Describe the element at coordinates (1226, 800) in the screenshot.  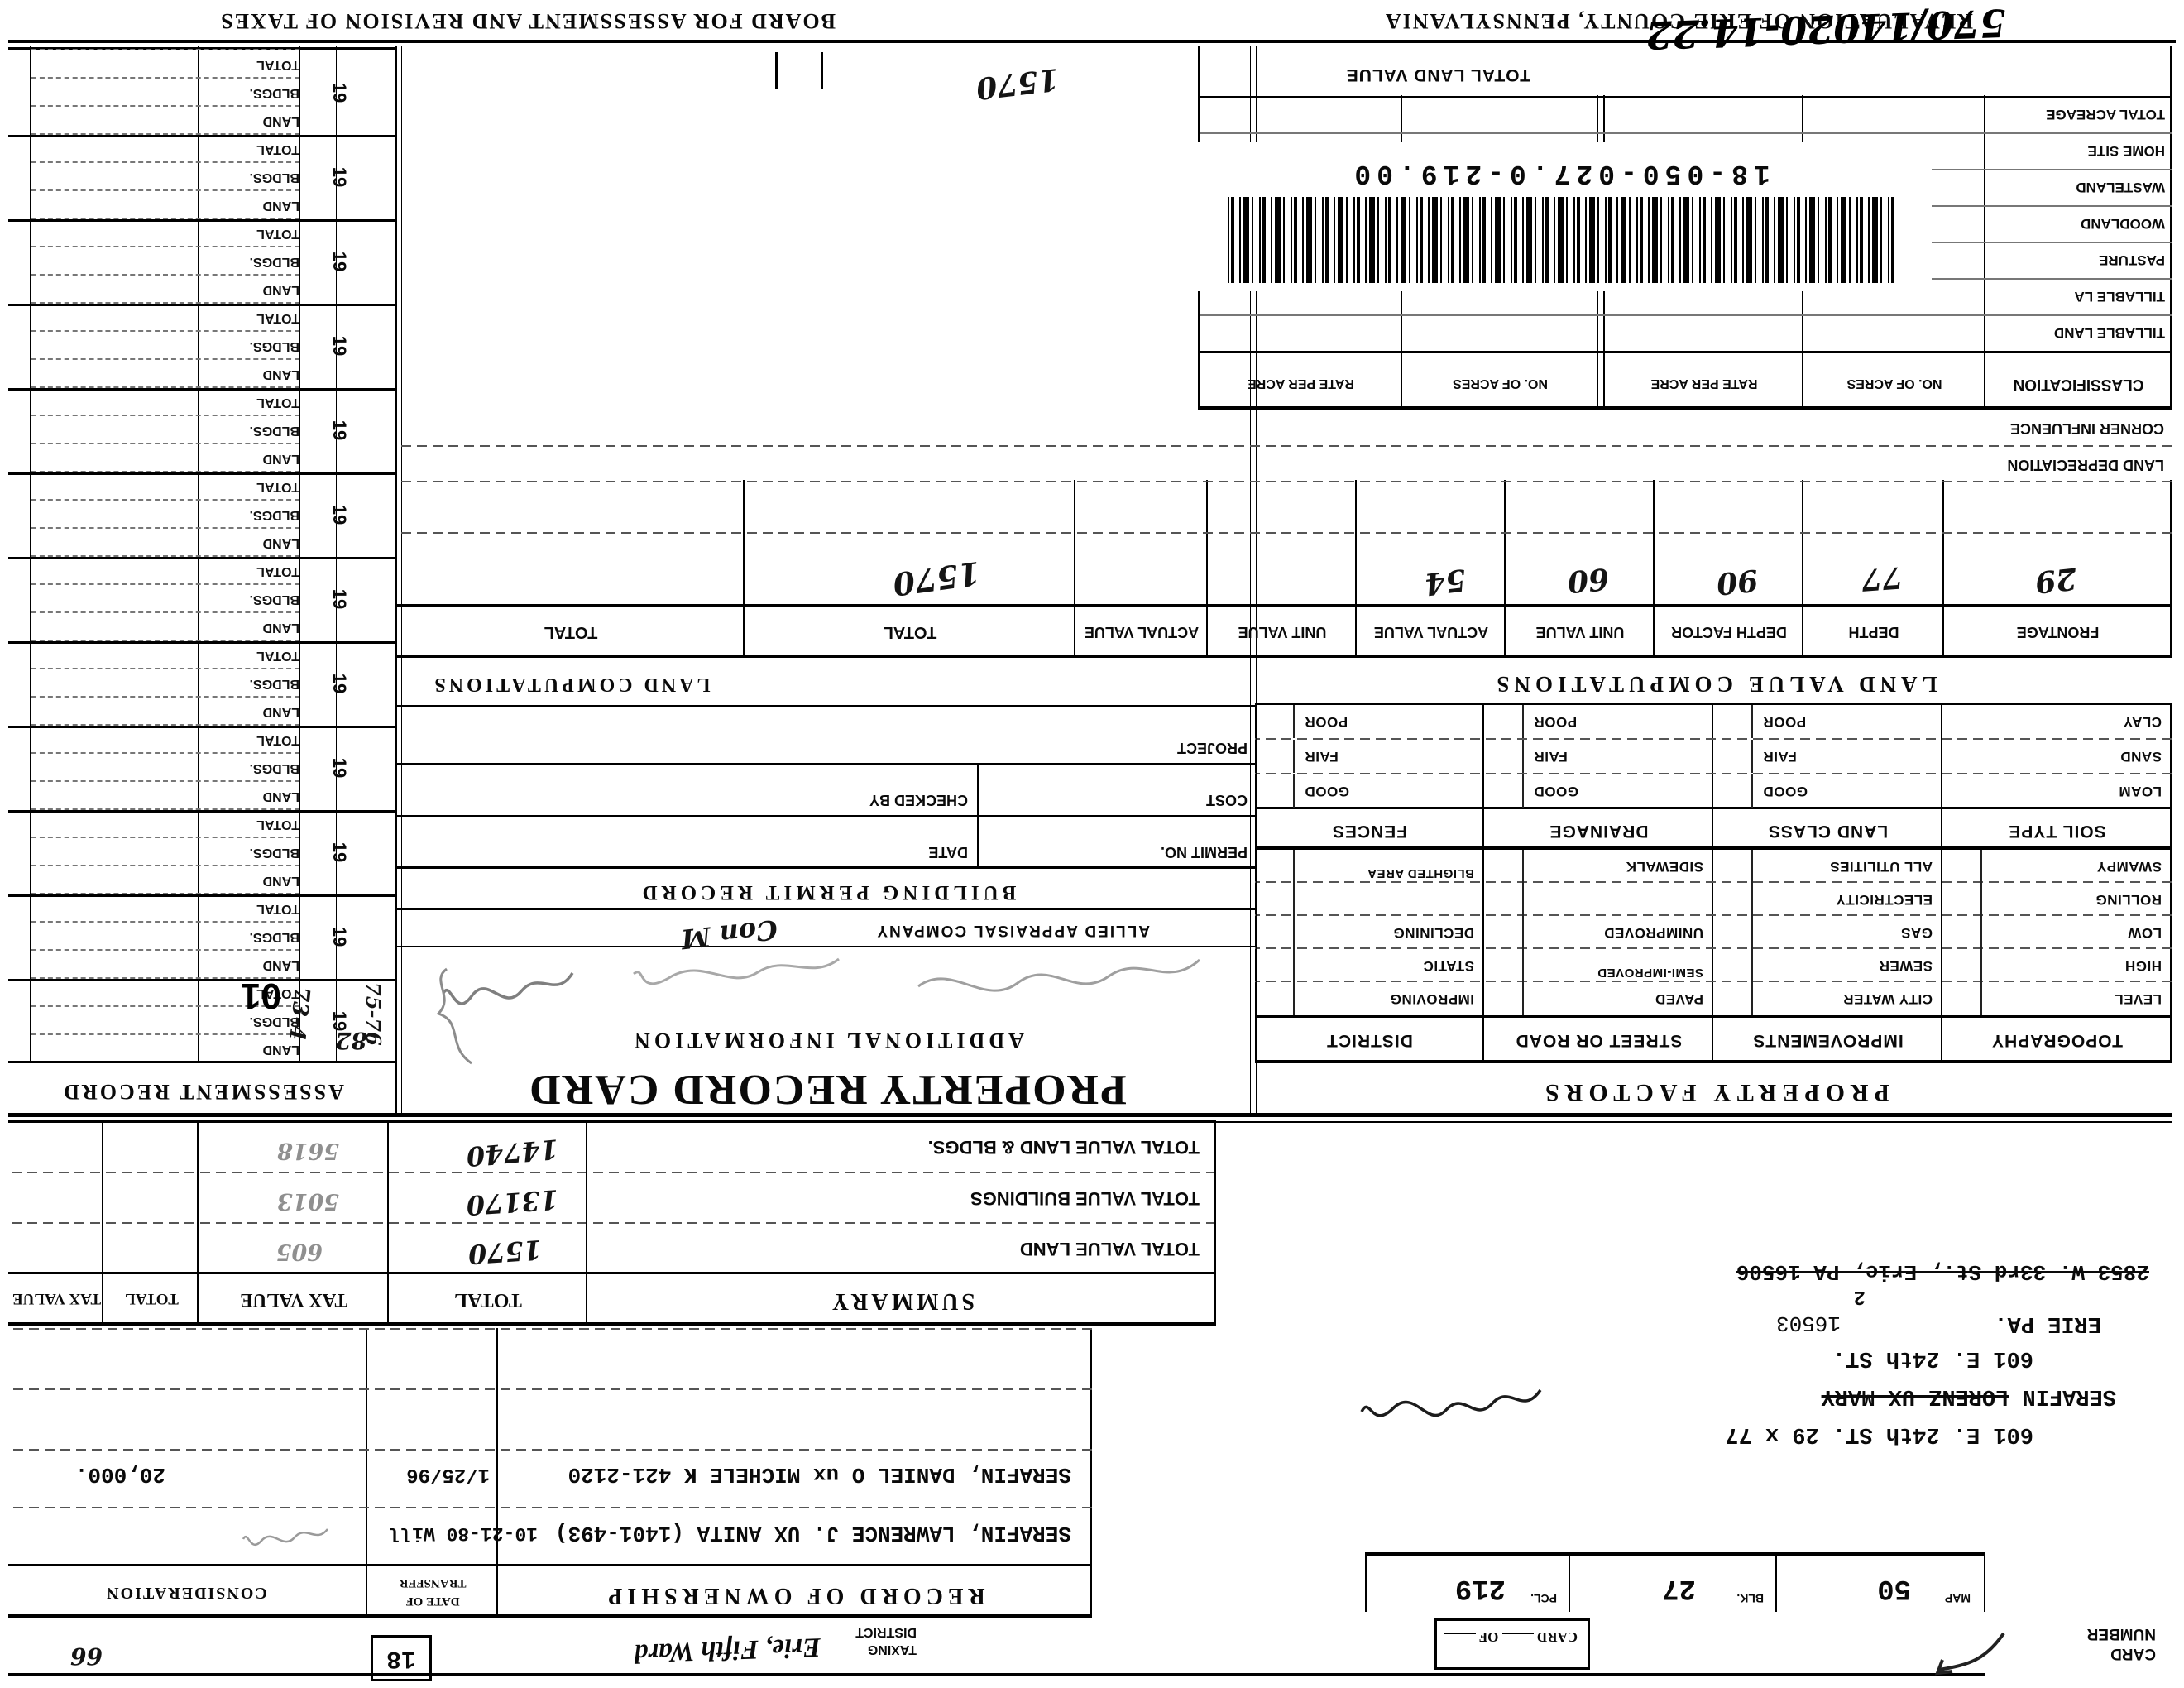
I see `permit-cost-label: COST` at that location.